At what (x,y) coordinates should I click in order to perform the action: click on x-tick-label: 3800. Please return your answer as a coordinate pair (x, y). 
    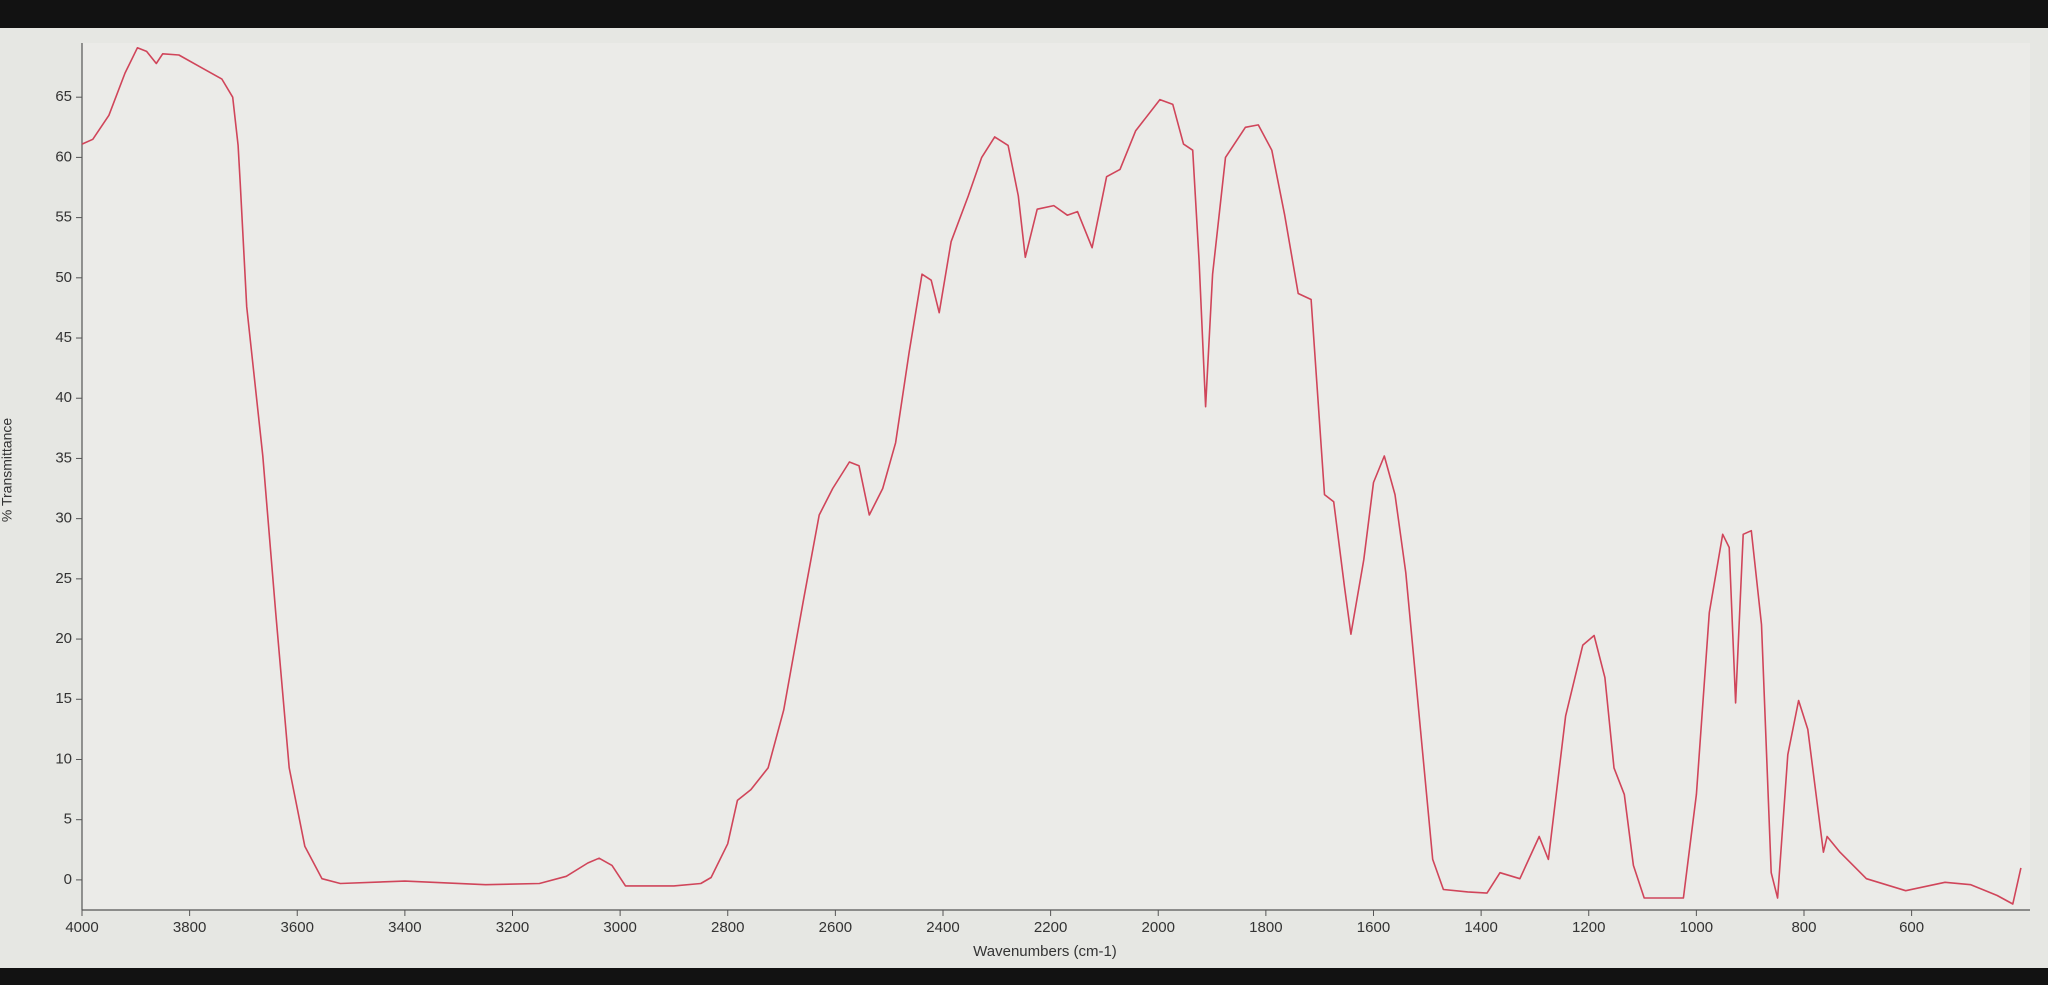
    Looking at the image, I should click on (189, 927).